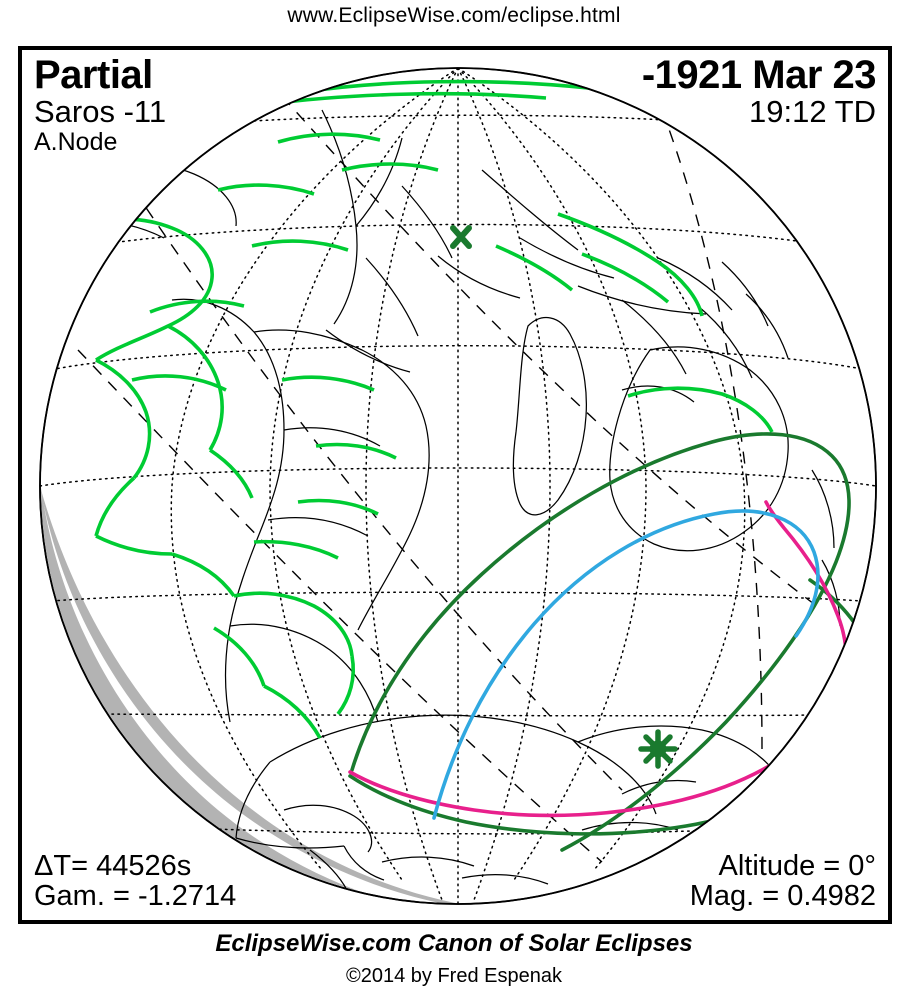 The width and height of the screenshot is (908, 1004). Describe the element at coordinates (626, 664) in the screenshot. I see `curve-sunrise-sunset` at that location.